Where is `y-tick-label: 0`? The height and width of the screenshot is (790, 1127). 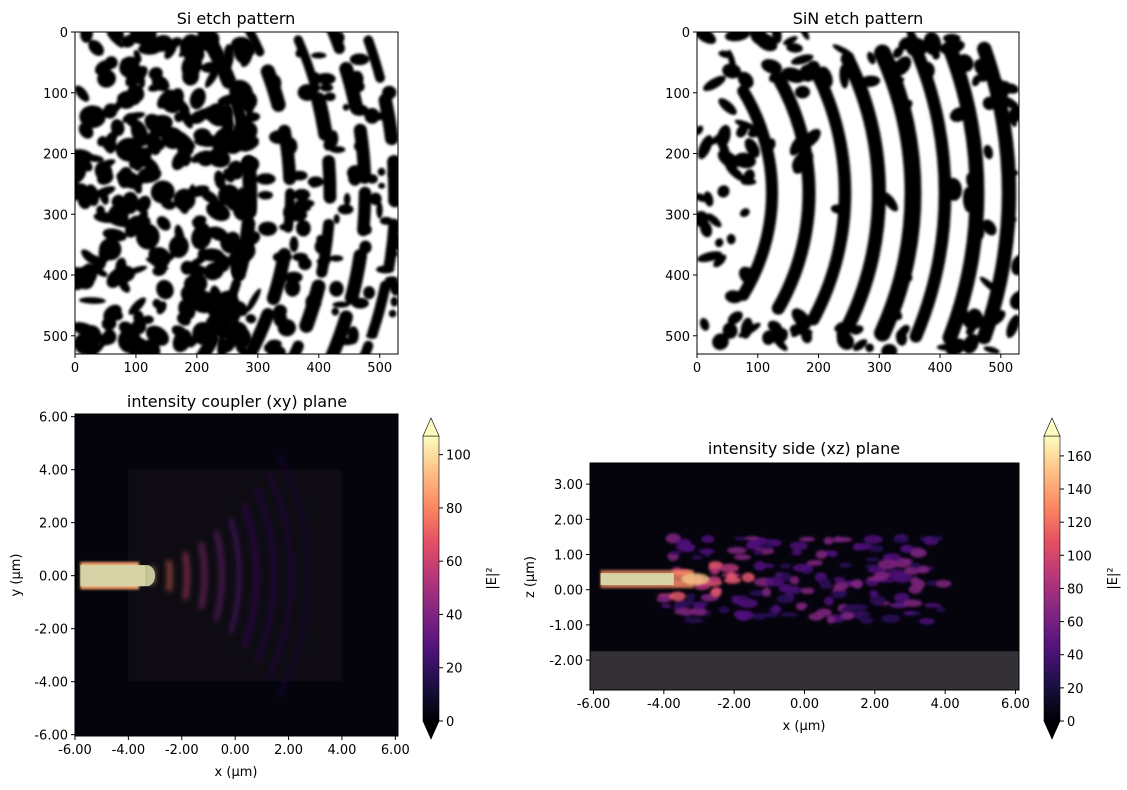
y-tick-label: 0 is located at coordinates (686, 33).